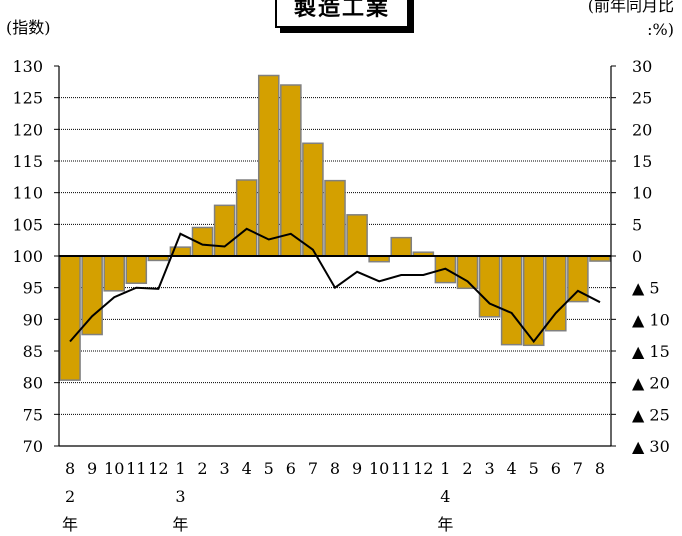 Image resolution: width=682 pixels, height=536 pixels. What do you see at coordinates (630, 7) in the screenshot?
I see `right-axis-unit-line1: (前年同月比` at bounding box center [630, 7].